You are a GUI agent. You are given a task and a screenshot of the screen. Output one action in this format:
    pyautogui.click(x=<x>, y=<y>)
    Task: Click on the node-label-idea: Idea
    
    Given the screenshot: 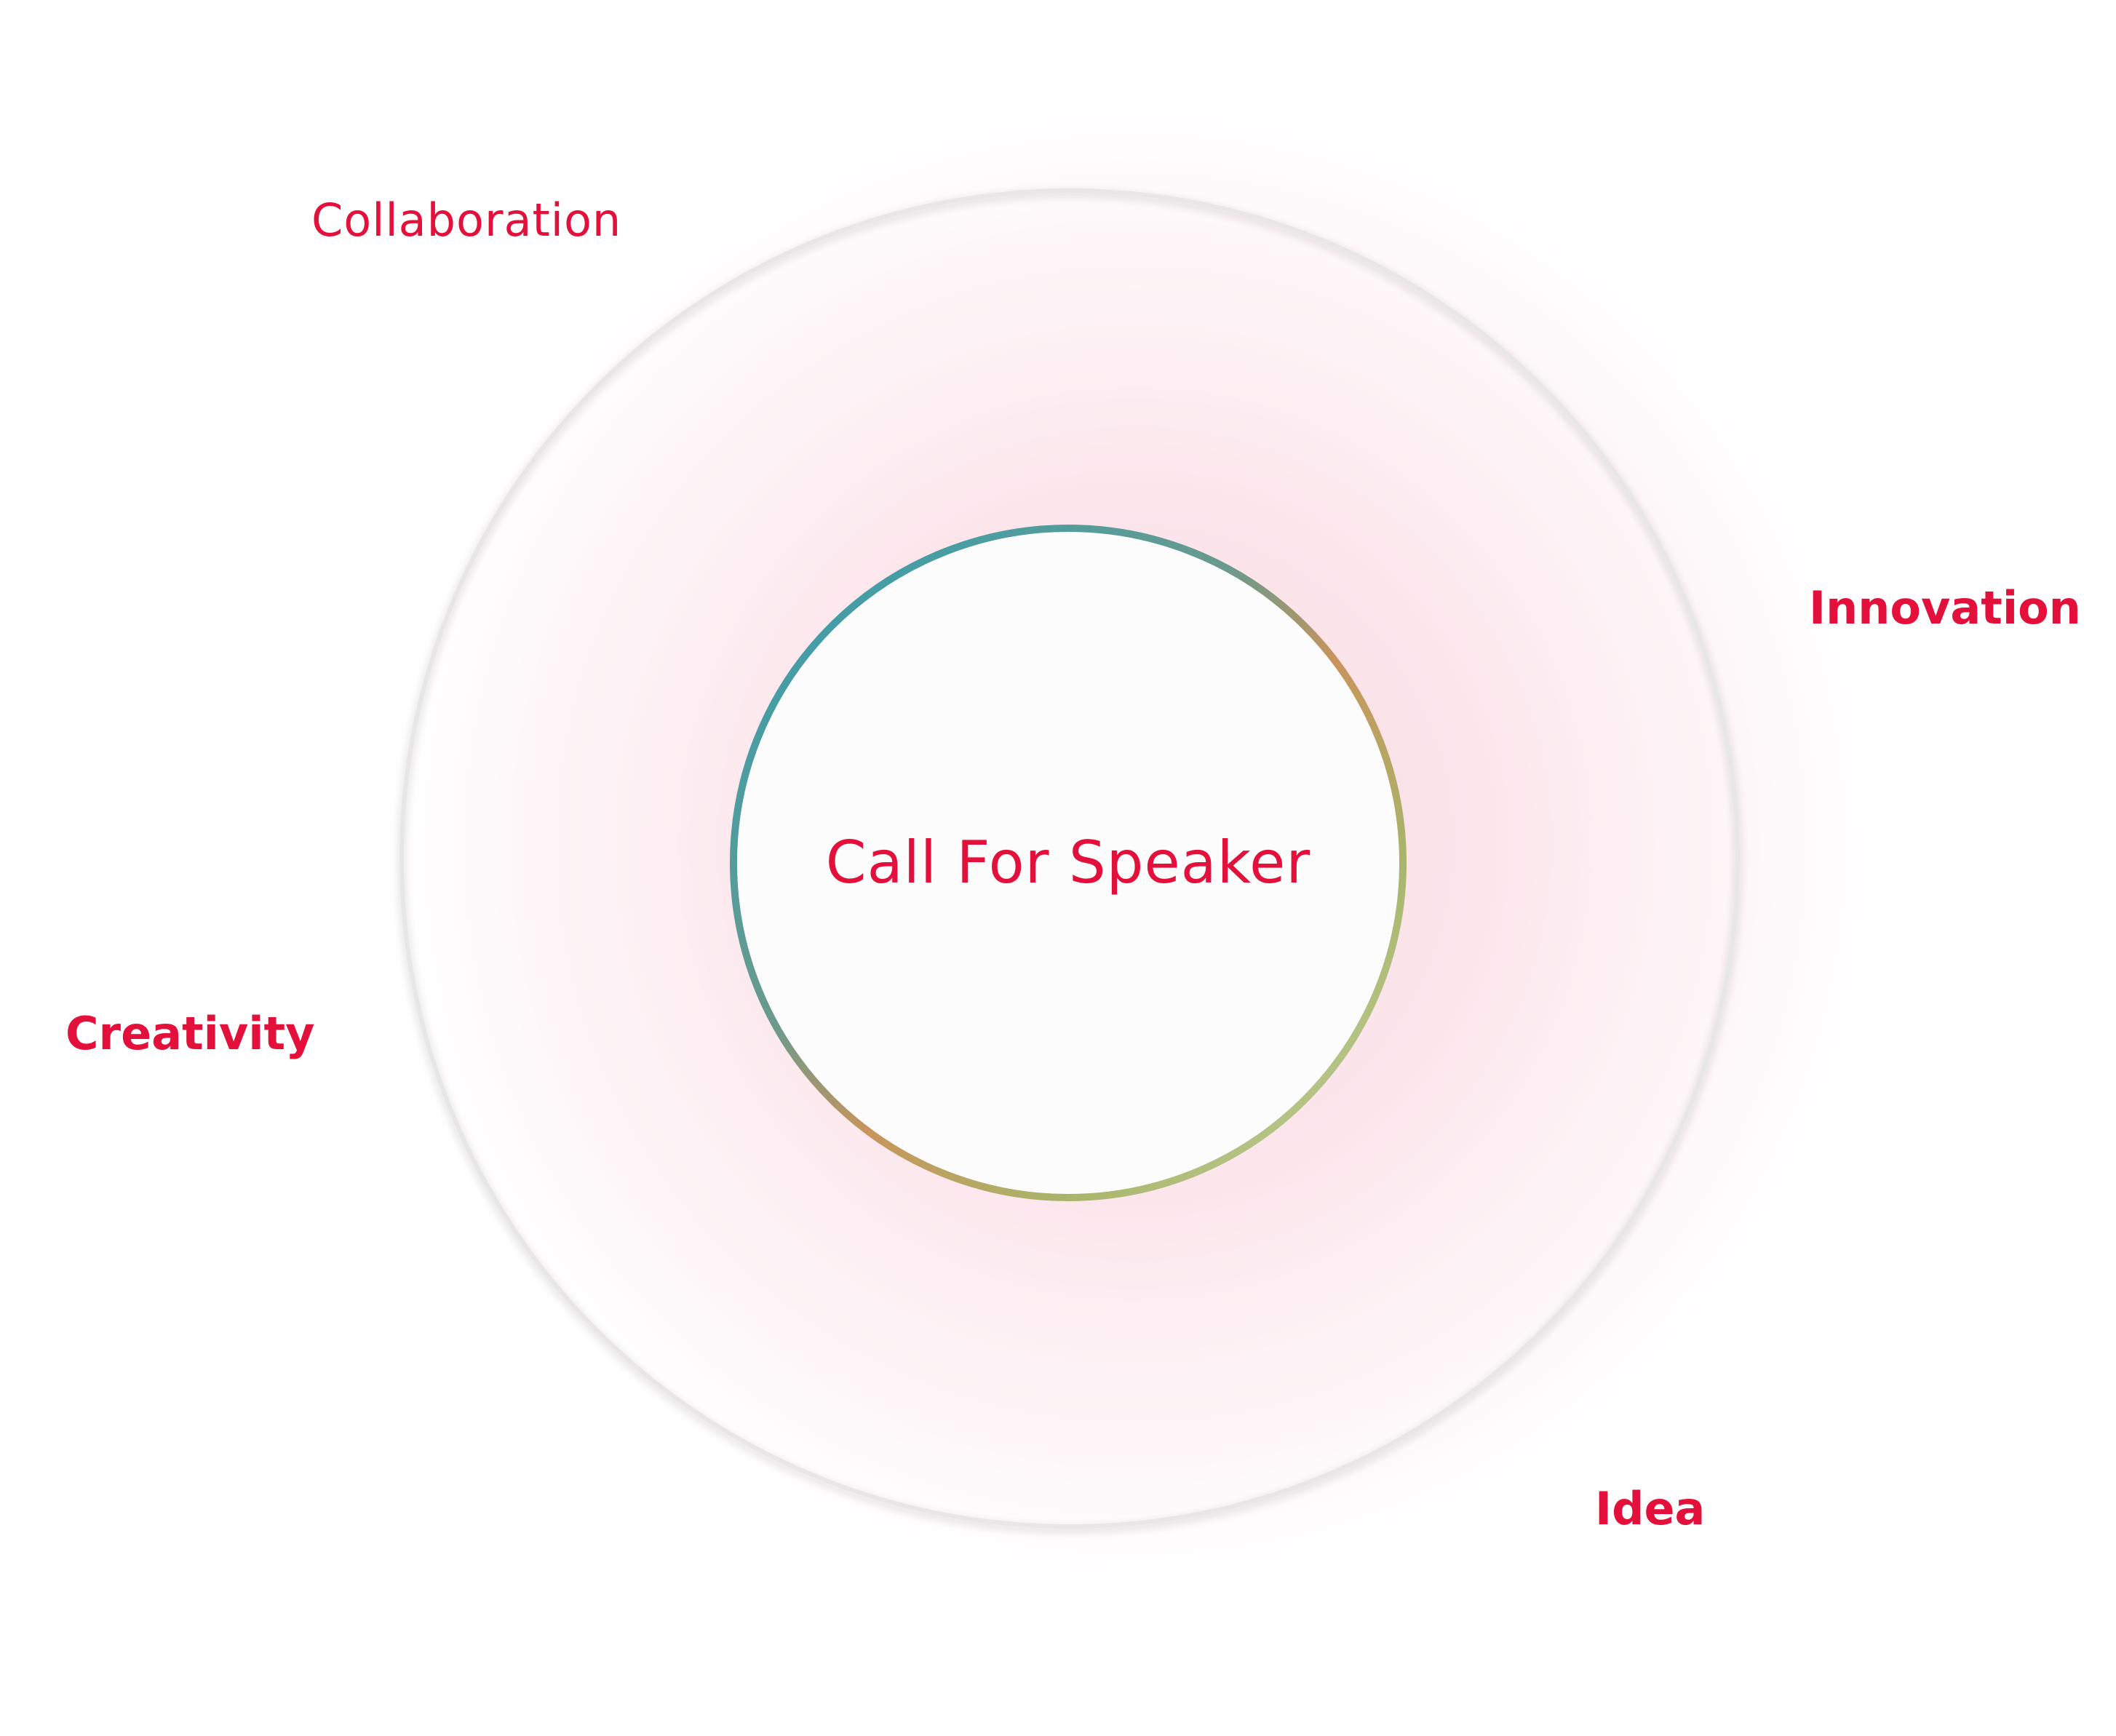 What is the action you would take?
    pyautogui.click(x=1650, y=1508)
    